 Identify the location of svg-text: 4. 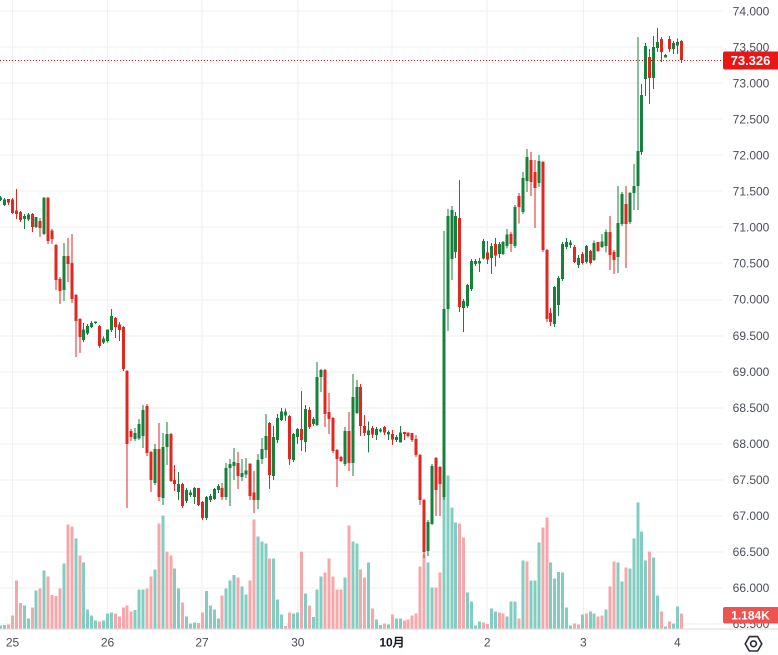
(677, 643).